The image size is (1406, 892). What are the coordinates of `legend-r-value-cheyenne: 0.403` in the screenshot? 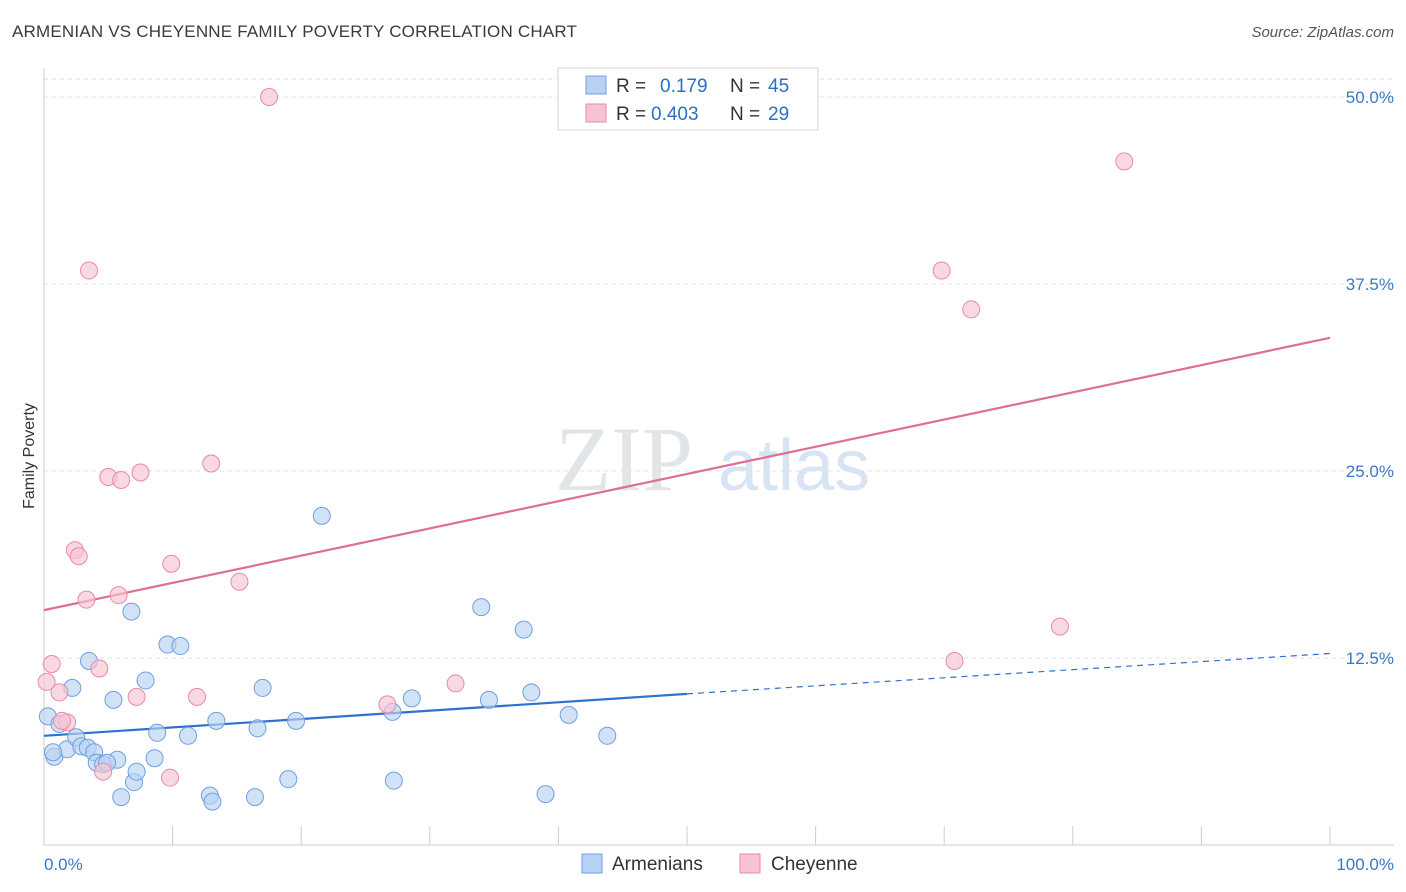 It's located at (675, 114).